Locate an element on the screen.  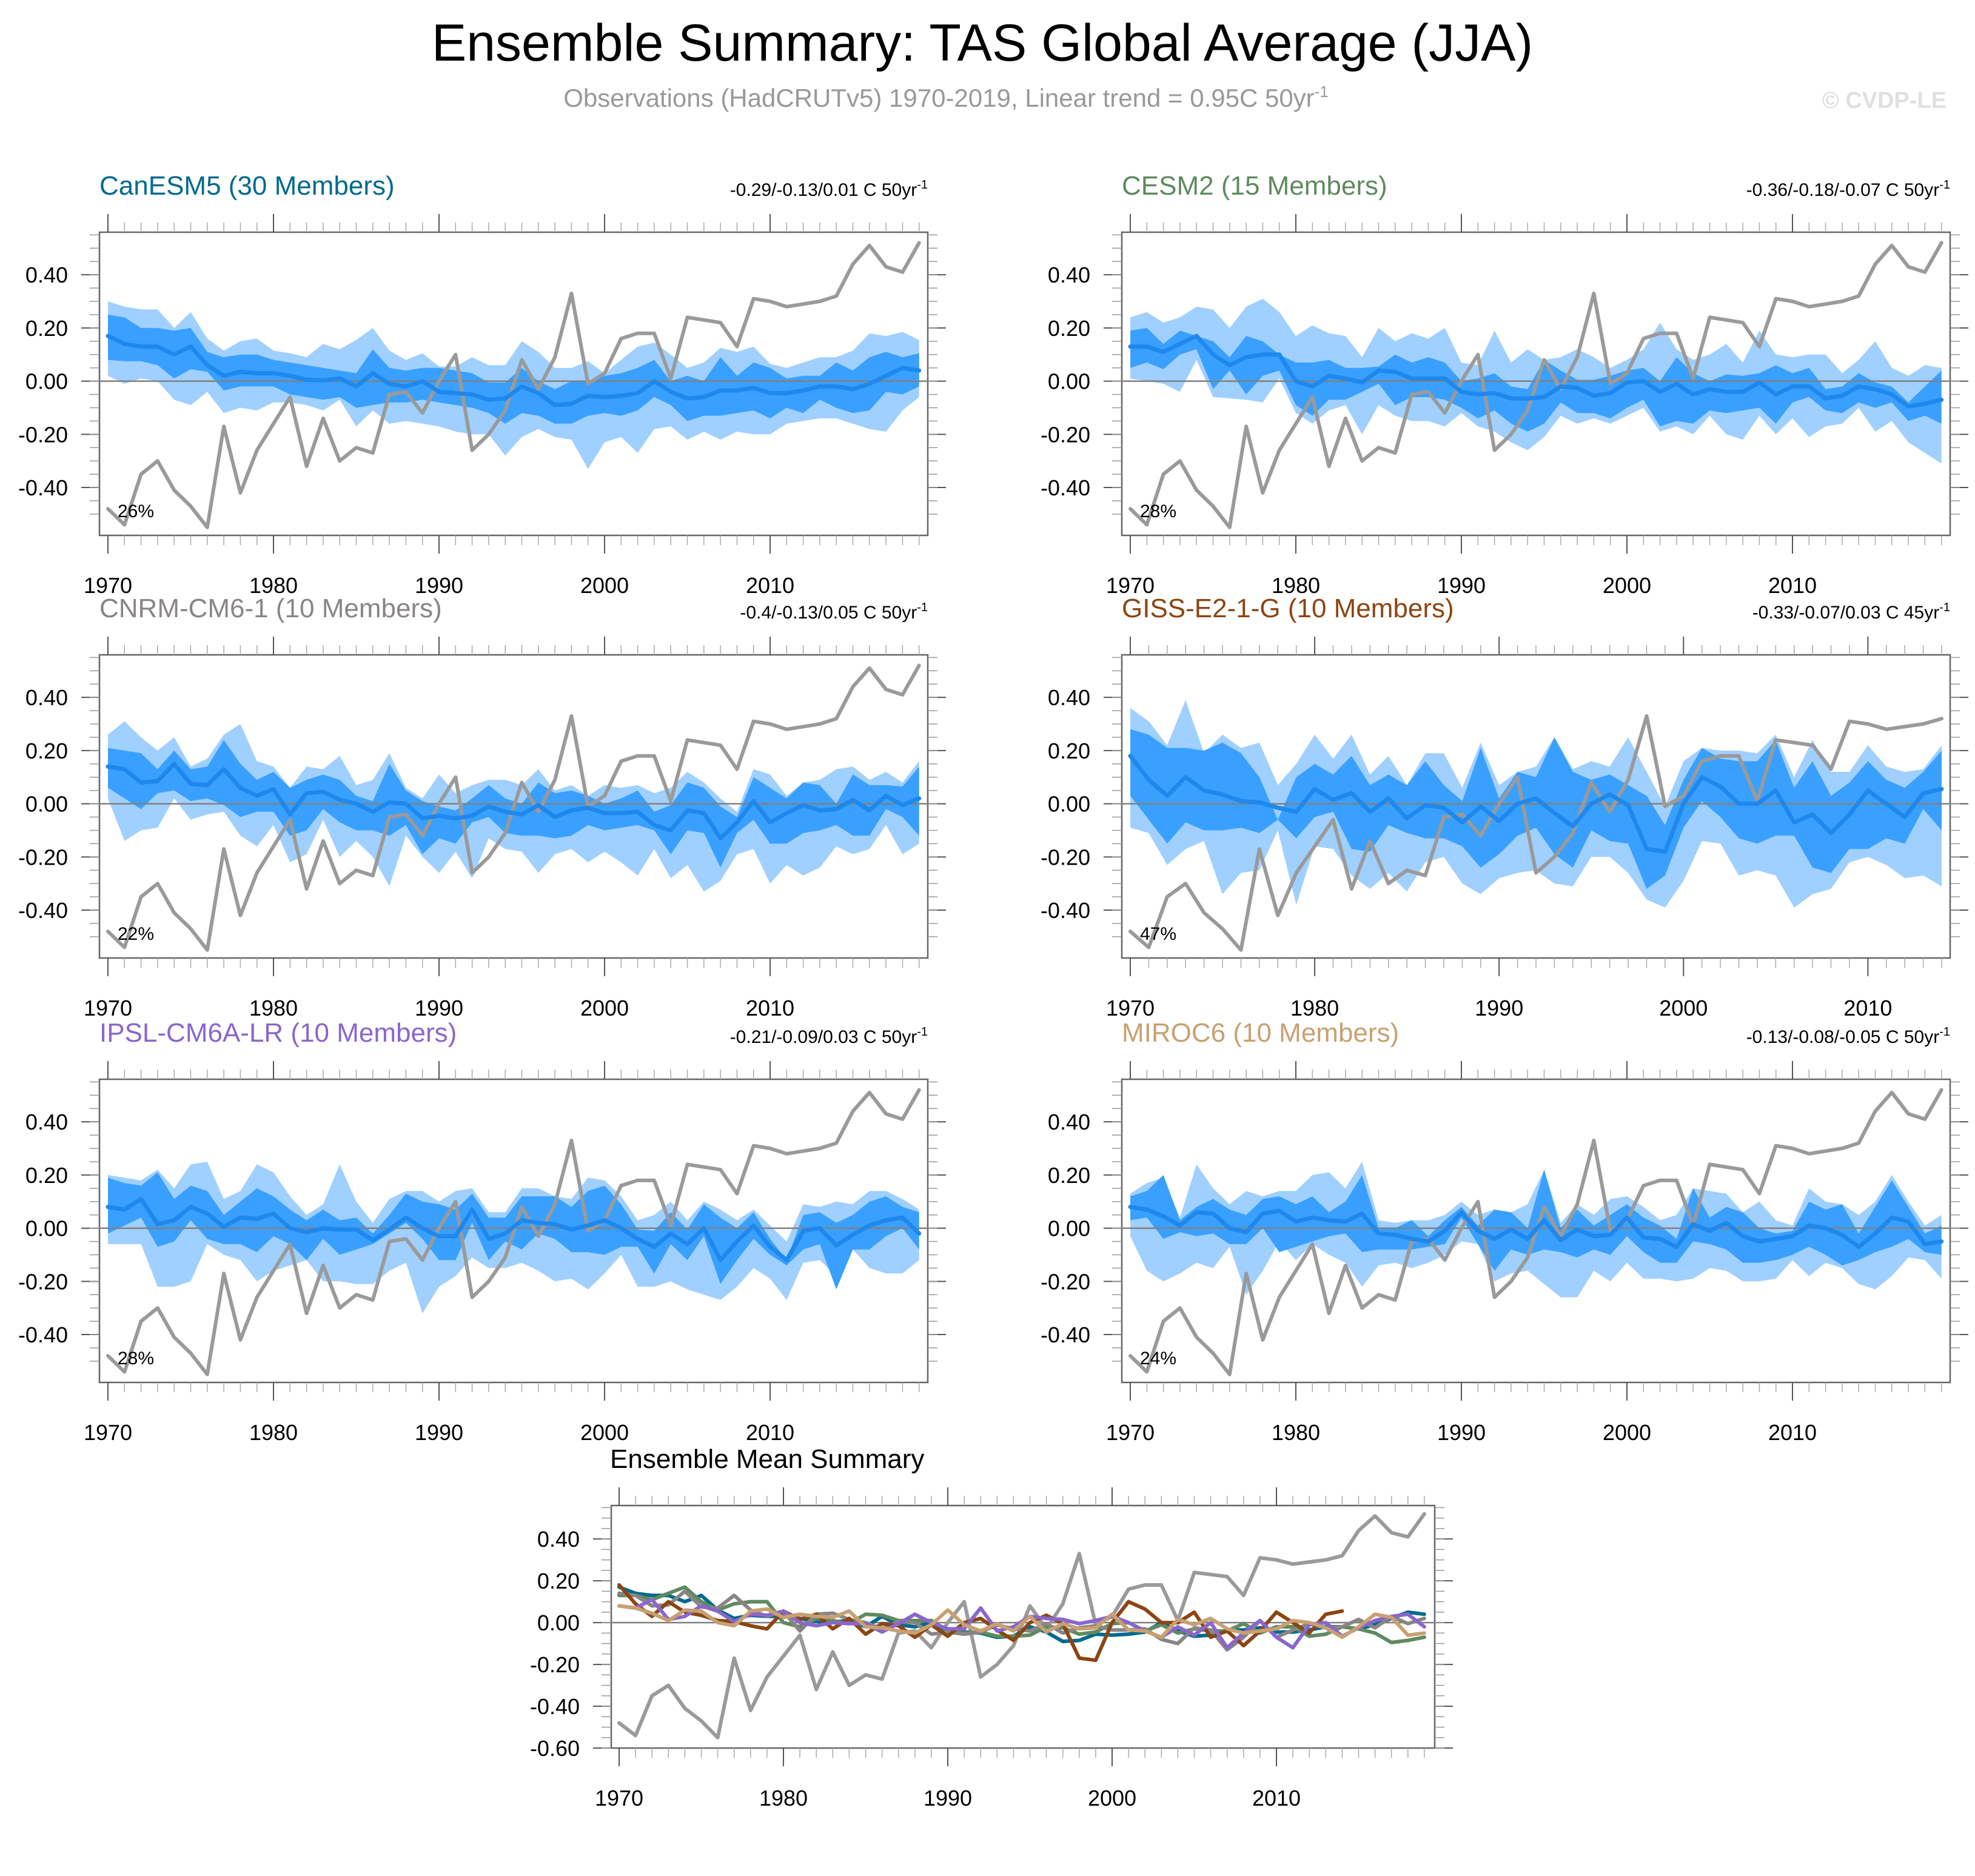
plot-frame is located at coordinates (1536, 1231).